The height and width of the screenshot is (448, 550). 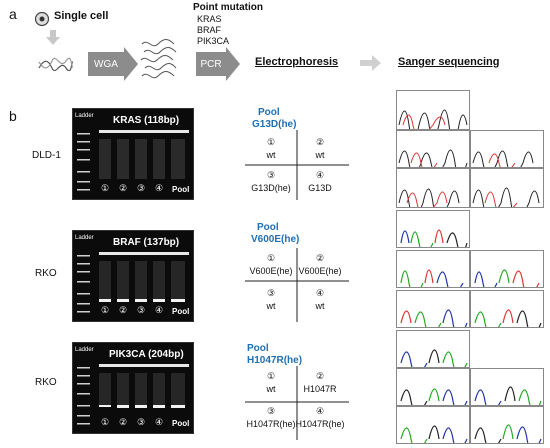 What do you see at coordinates (268, 227) in the screenshot?
I see `pool-header-line: Pool` at bounding box center [268, 227].